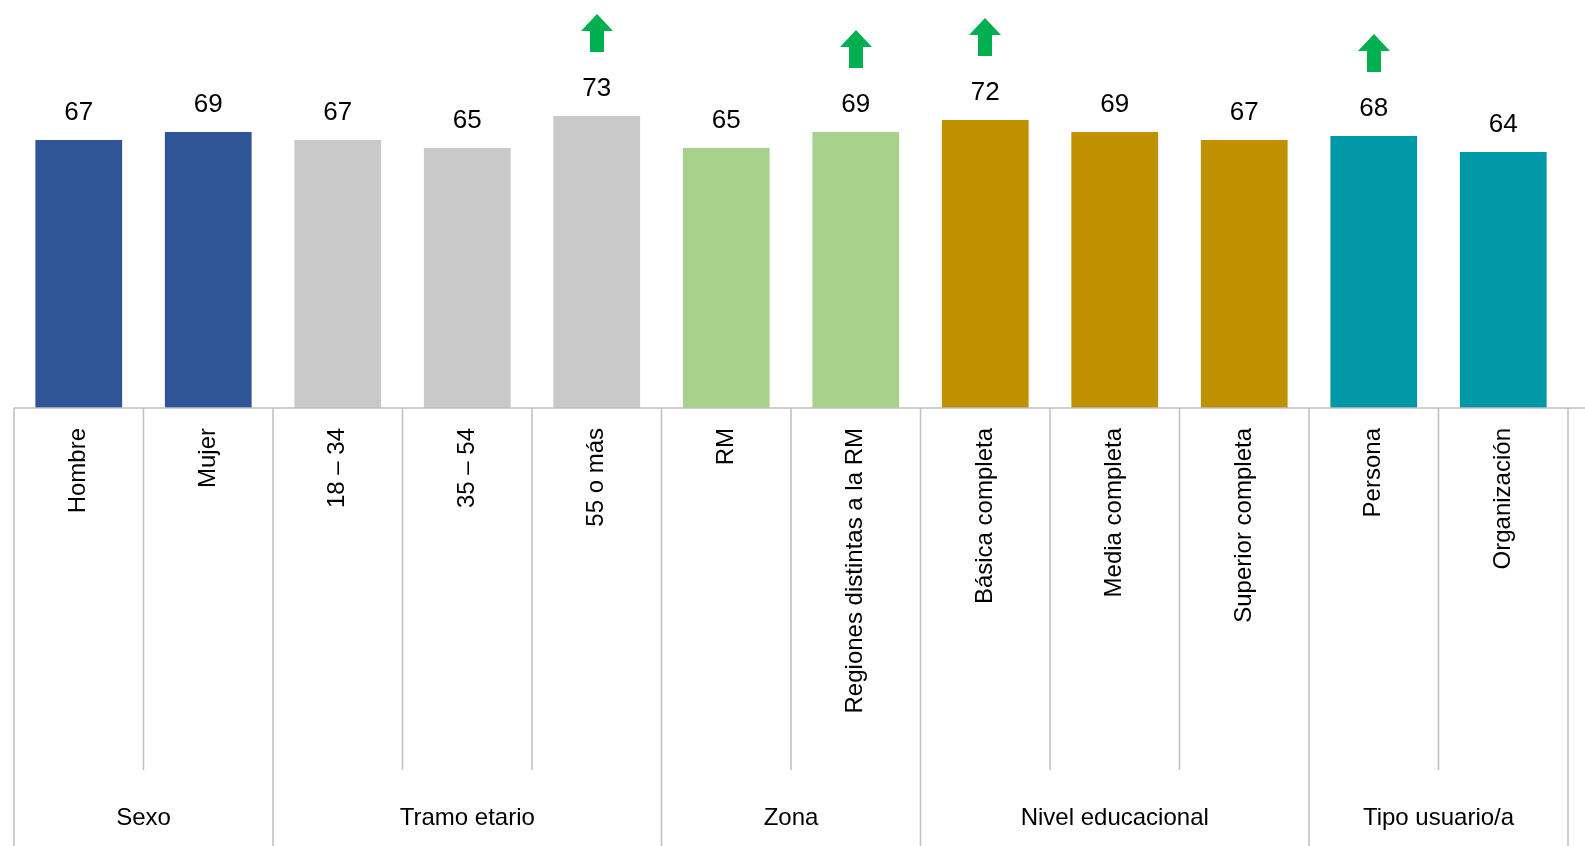 The height and width of the screenshot is (846, 1585). I want to click on x-tick-label: Regiones distintas a la RM, so click(854, 571).